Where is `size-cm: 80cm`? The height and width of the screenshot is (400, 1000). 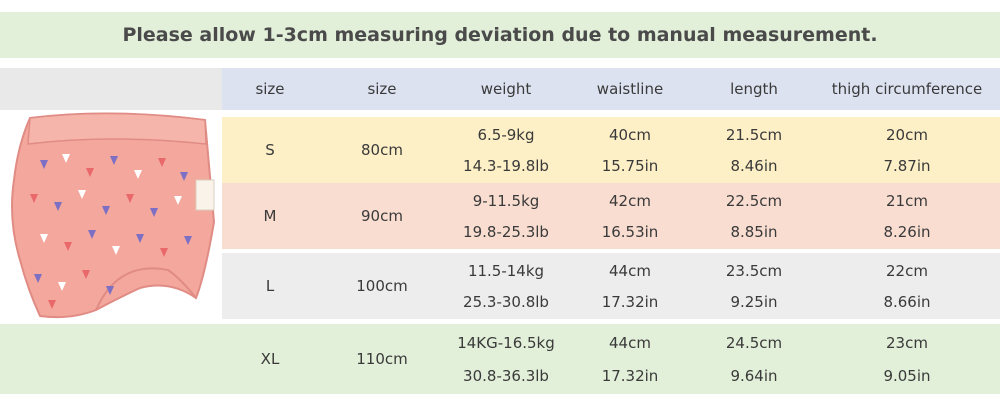
size-cm: 80cm is located at coordinates (382, 150).